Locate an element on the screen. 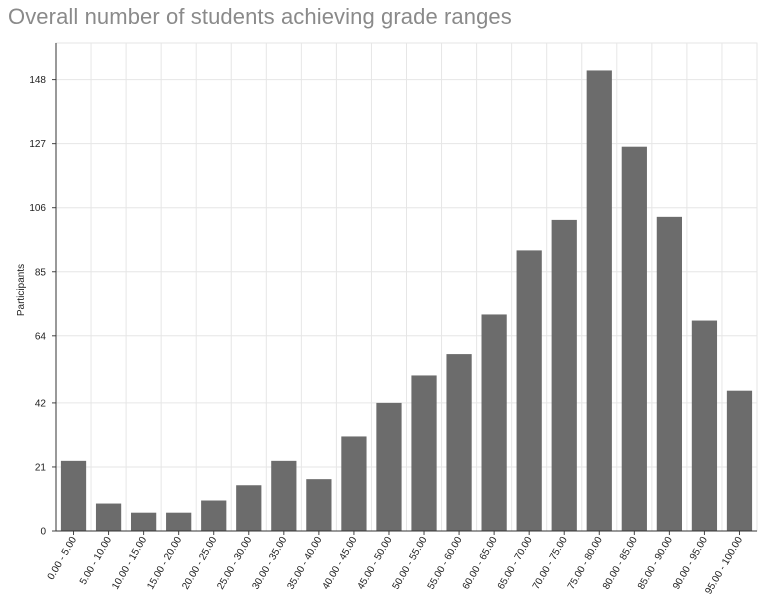  x-tick-label: 60.00 - 65.00 is located at coordinates (480, 563).